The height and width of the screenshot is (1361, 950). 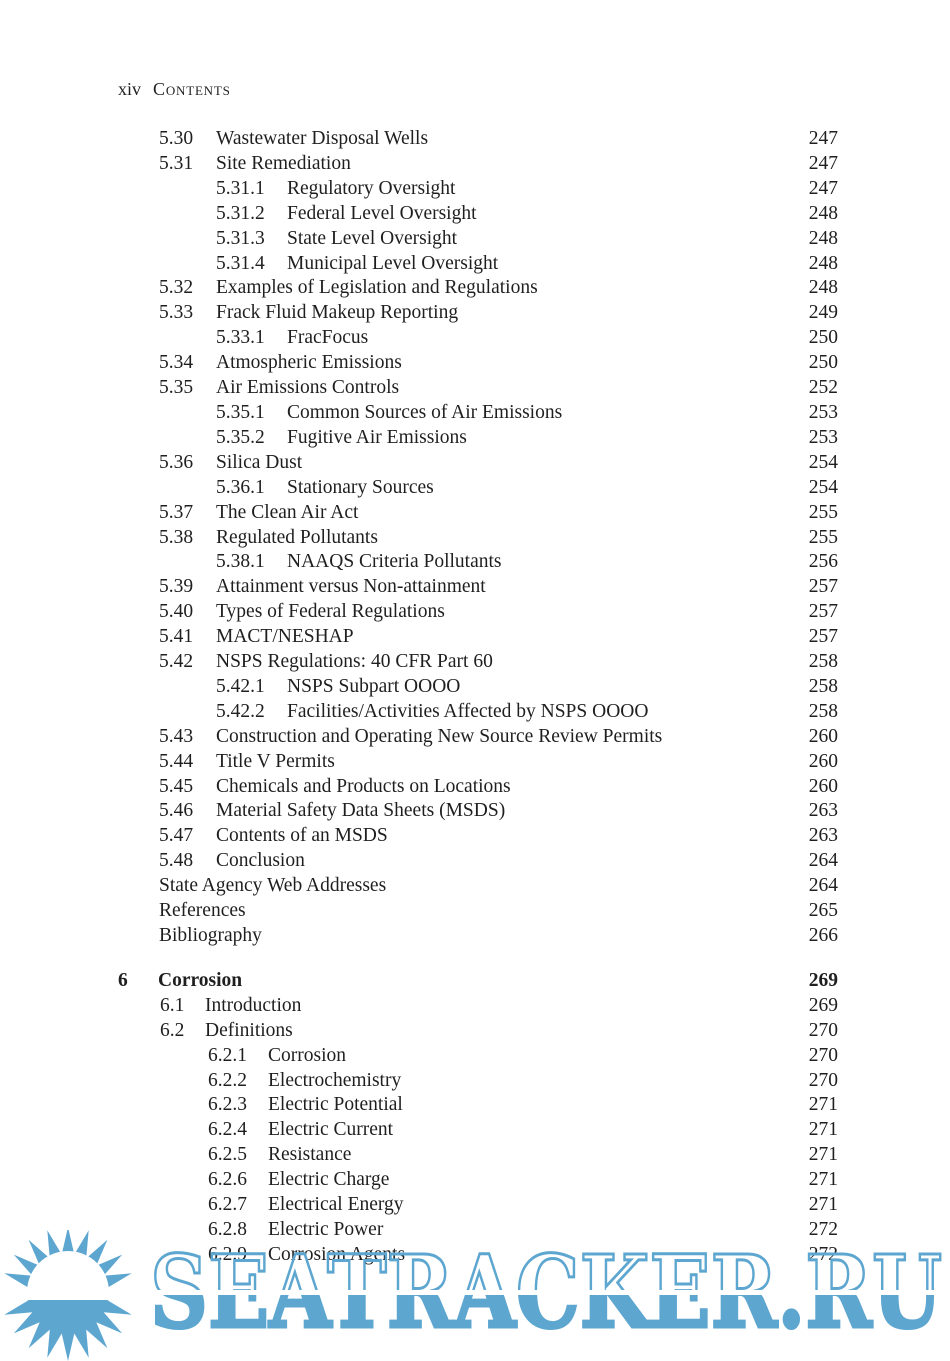 What do you see at coordinates (176, 163) in the screenshot?
I see `toc-entry-number: 5.31` at bounding box center [176, 163].